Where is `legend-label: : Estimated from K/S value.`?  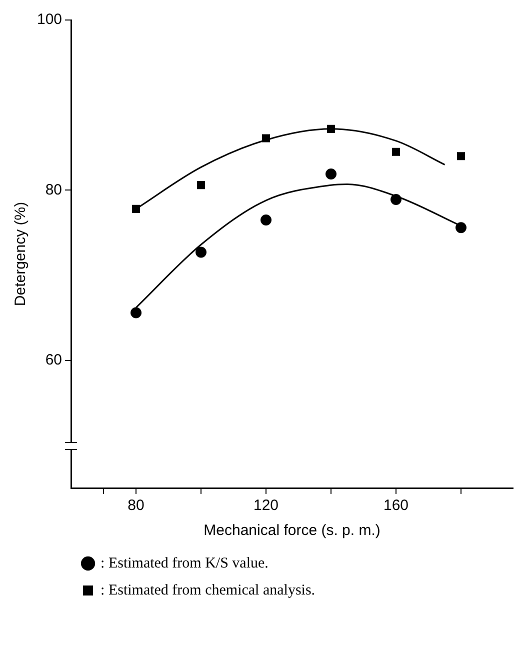 legend-label: : Estimated from K/S value. is located at coordinates (184, 563).